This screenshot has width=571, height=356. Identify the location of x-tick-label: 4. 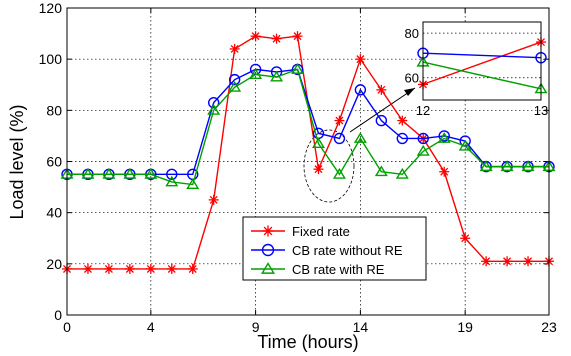
(151, 327).